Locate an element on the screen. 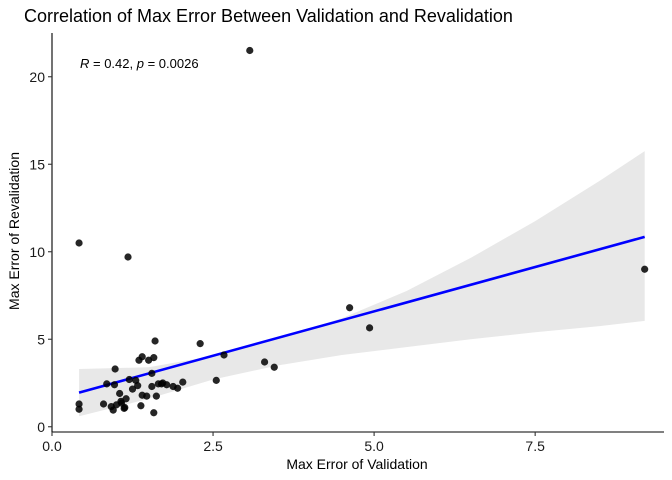 The width and height of the screenshot is (672, 480). annotation-r-symbol: R is located at coordinates (84, 63).